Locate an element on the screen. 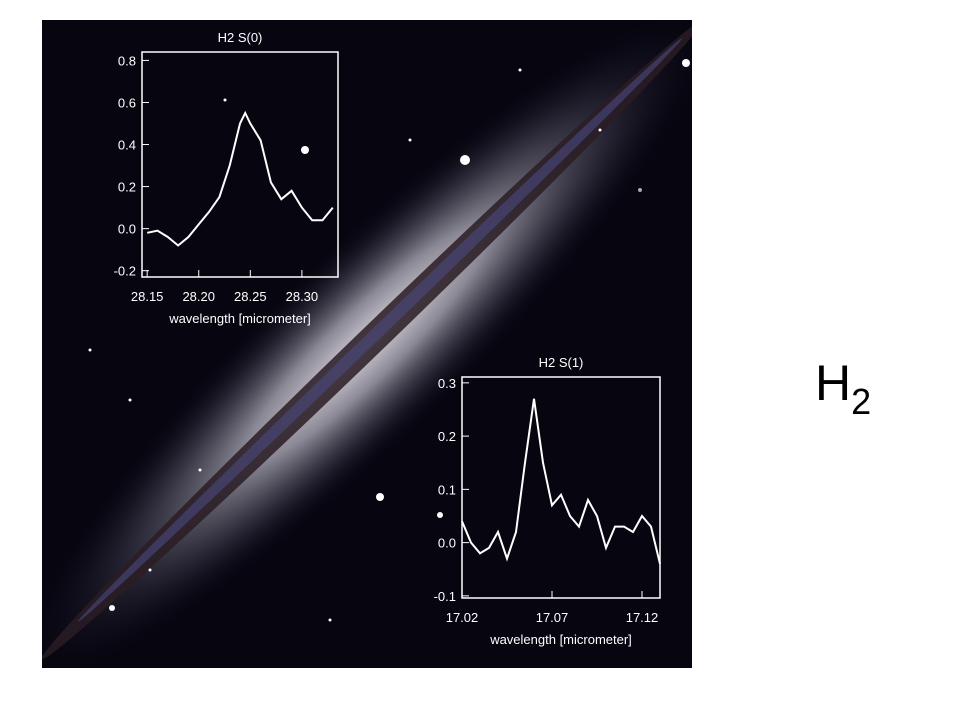 This screenshot has height=720, width=960. y-tick-label: -0.1 is located at coordinates (445, 596).